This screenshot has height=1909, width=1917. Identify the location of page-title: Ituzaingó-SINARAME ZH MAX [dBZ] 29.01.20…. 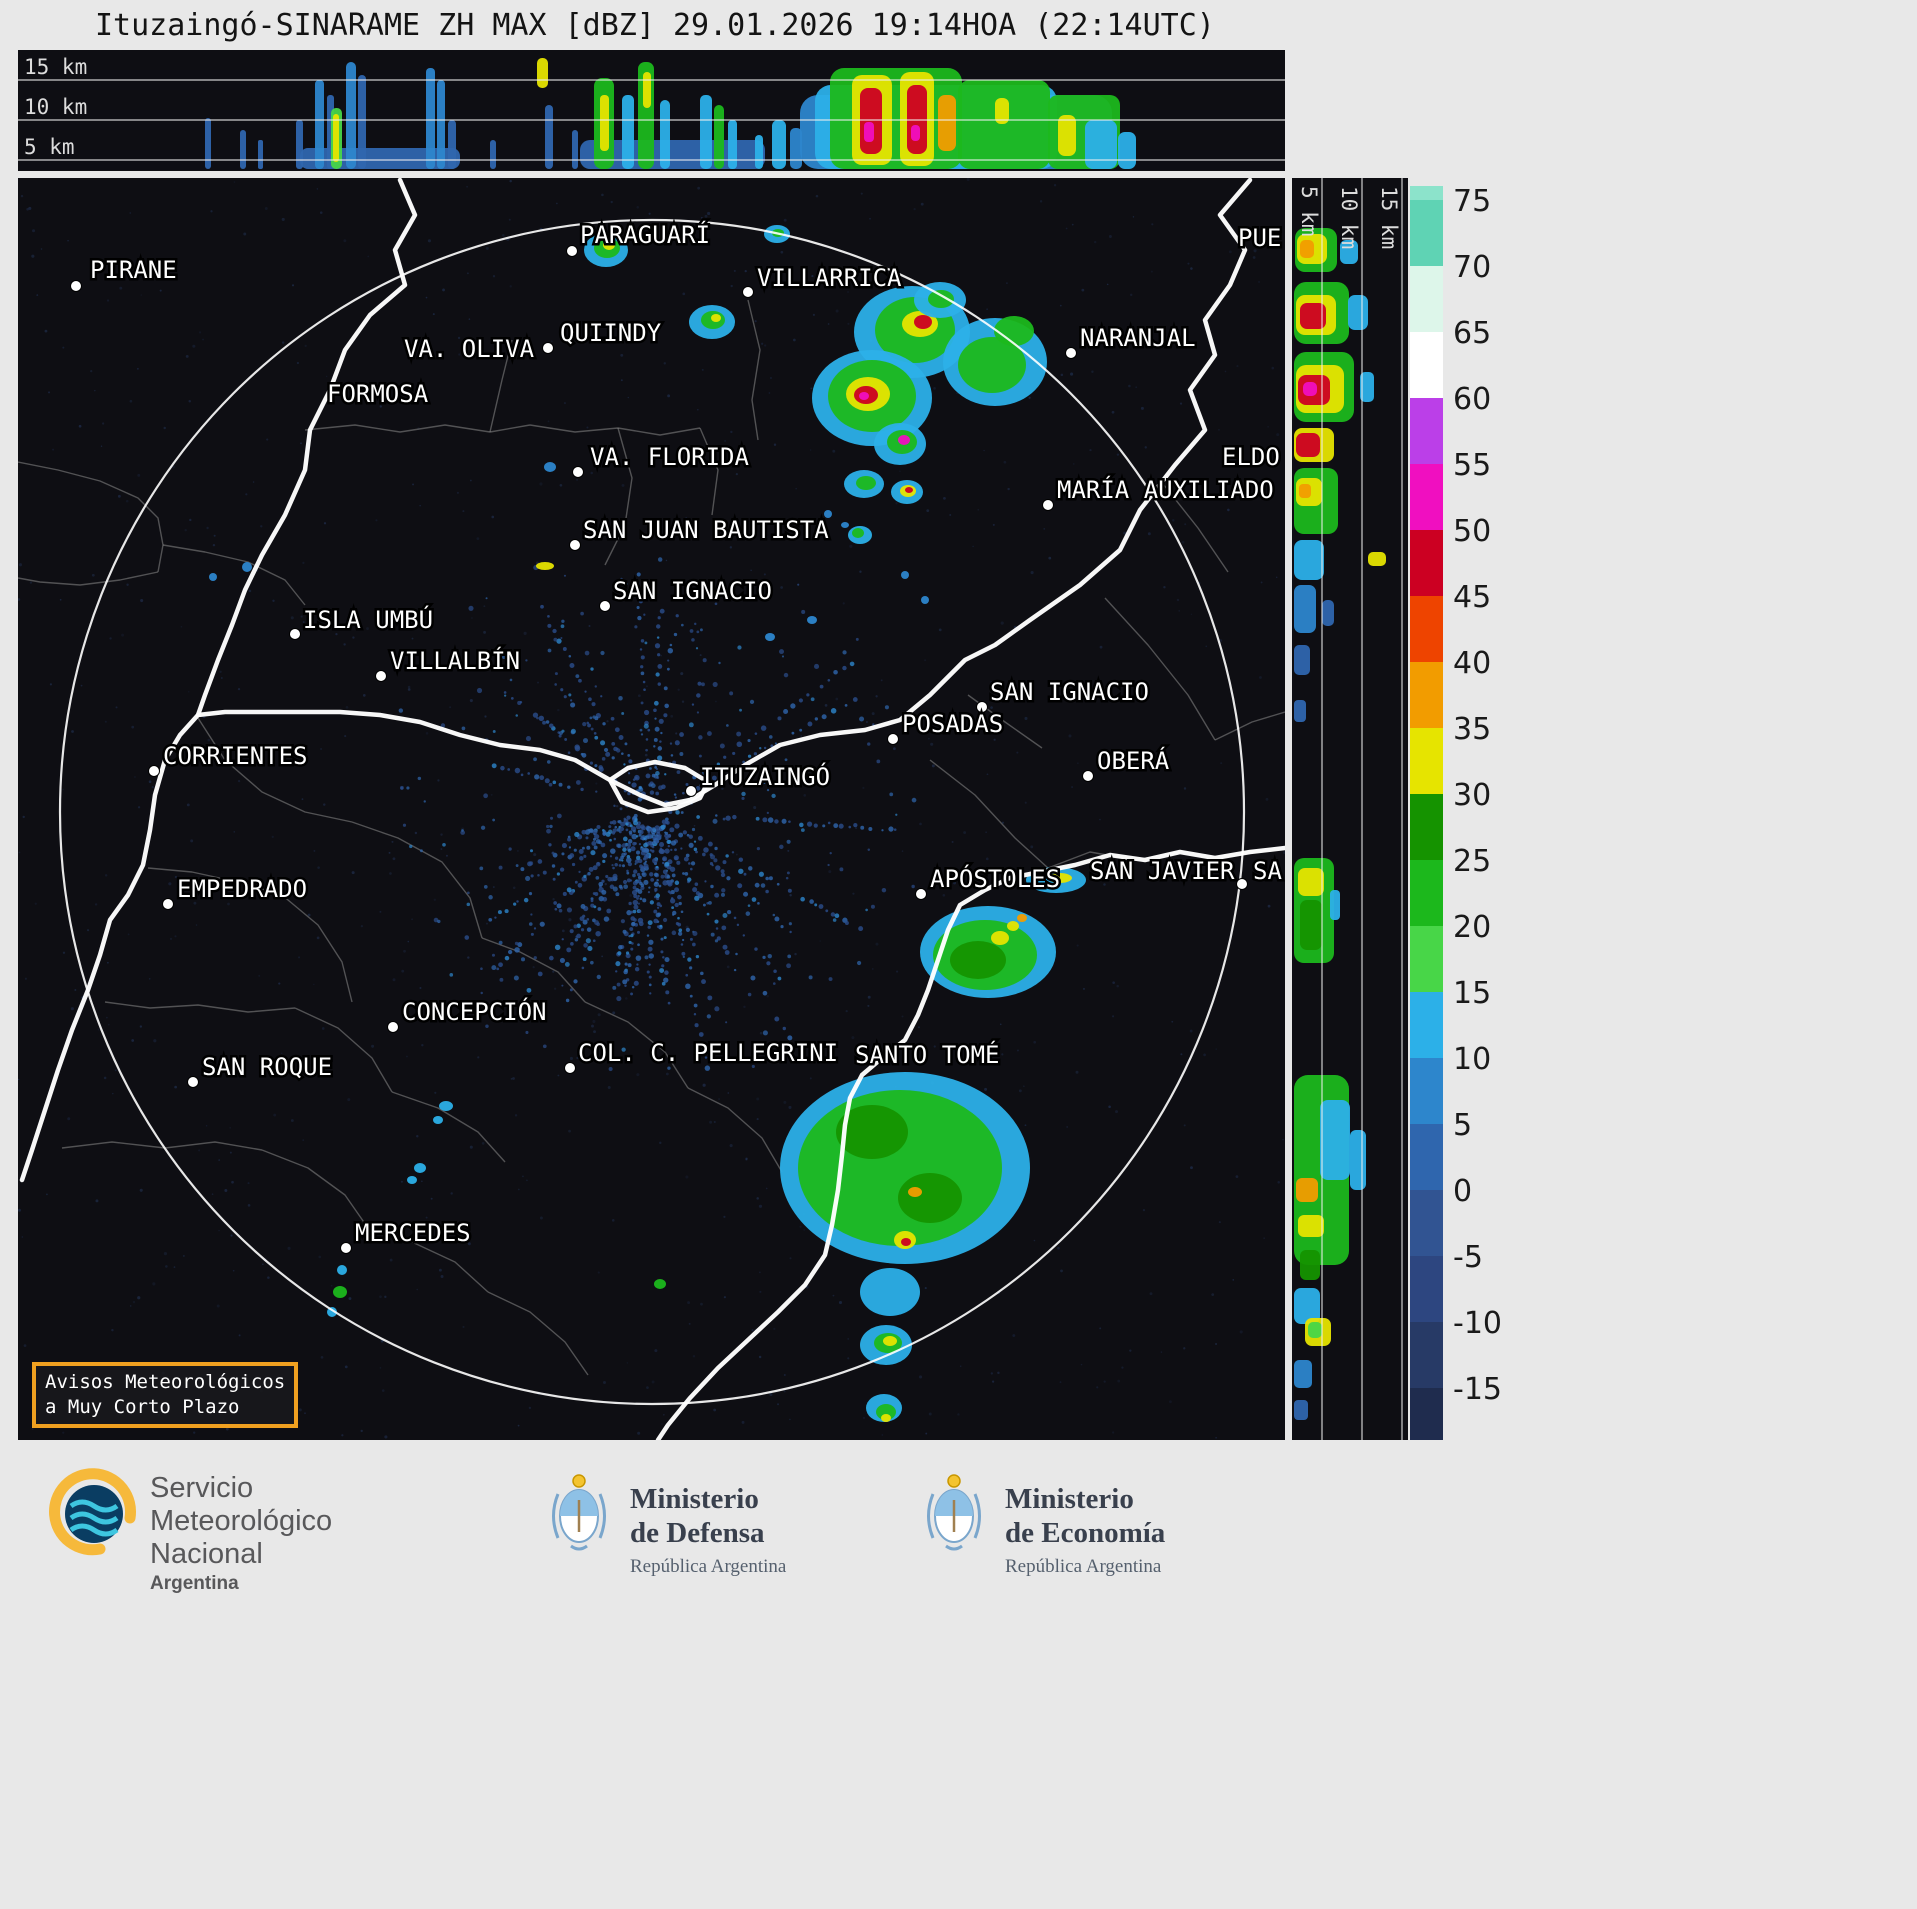
(655, 25).